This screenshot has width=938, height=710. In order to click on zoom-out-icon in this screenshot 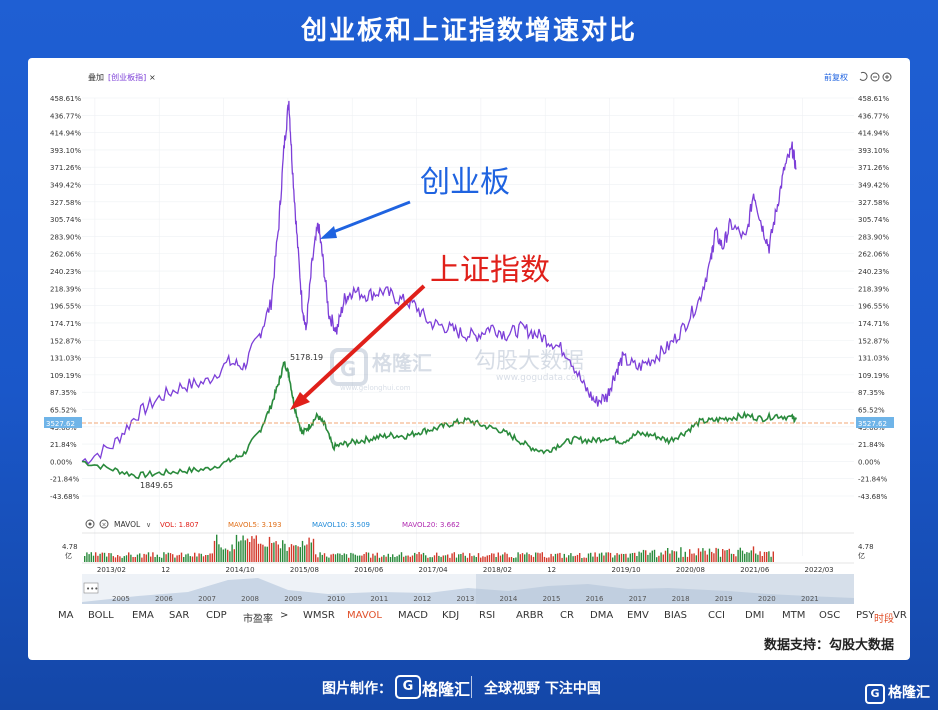, I will do `click(875, 77)`.